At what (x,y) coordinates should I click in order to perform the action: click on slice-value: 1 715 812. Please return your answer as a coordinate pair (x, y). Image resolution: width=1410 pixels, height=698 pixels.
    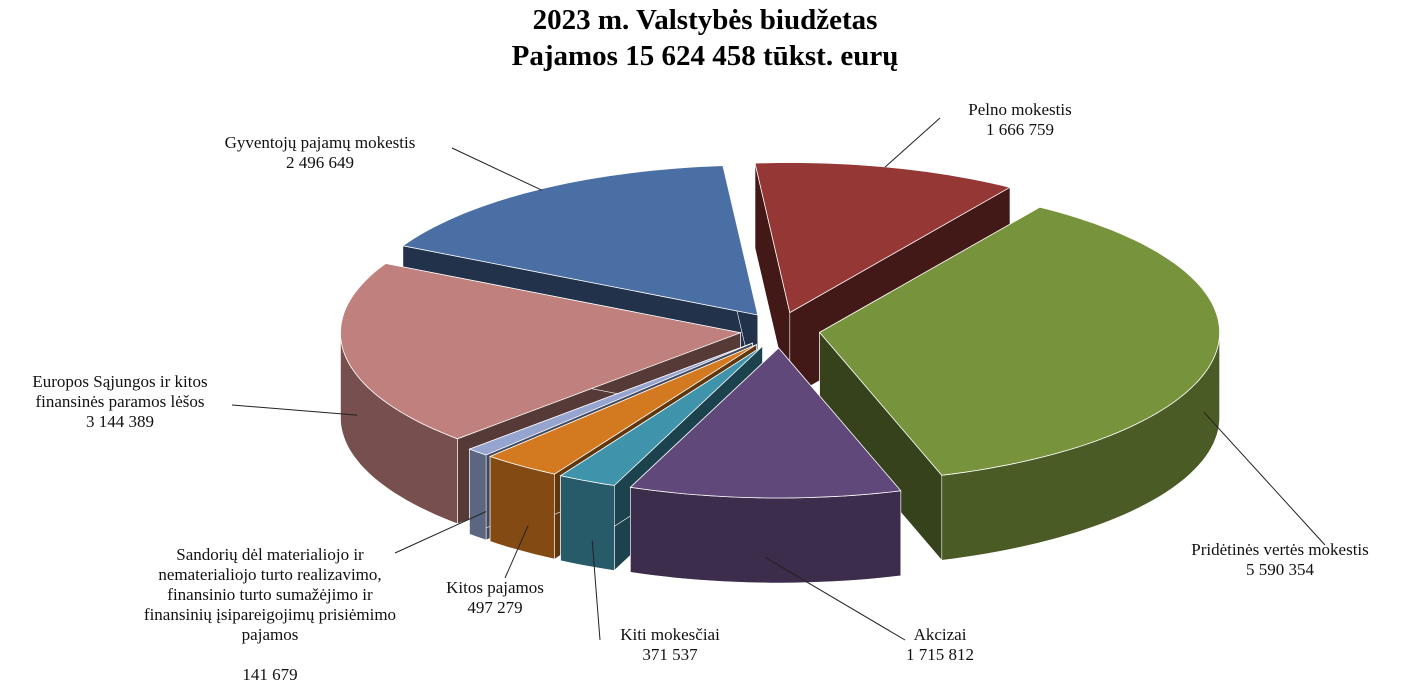
    Looking at the image, I should click on (940, 654).